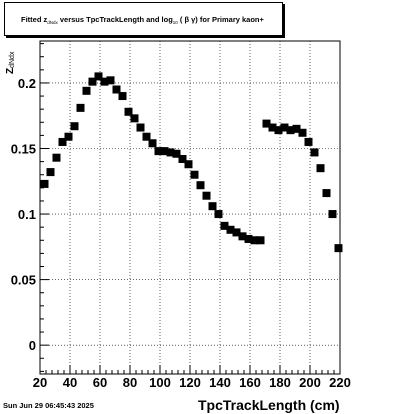 The height and width of the screenshot is (414, 400). What do you see at coordinates (23, 149) in the screenshot?
I see `y-tick-label: 0.15` at bounding box center [23, 149].